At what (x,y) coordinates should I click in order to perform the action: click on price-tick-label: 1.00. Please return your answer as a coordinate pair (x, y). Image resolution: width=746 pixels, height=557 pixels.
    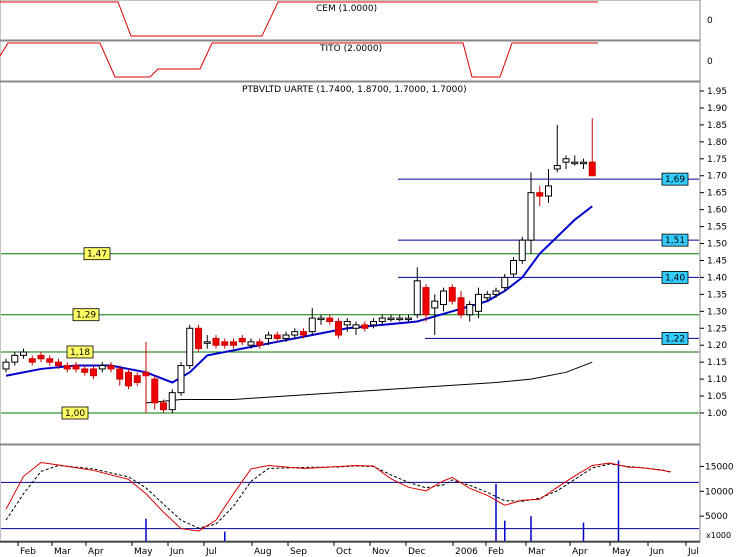
    Looking at the image, I should click on (717, 414).